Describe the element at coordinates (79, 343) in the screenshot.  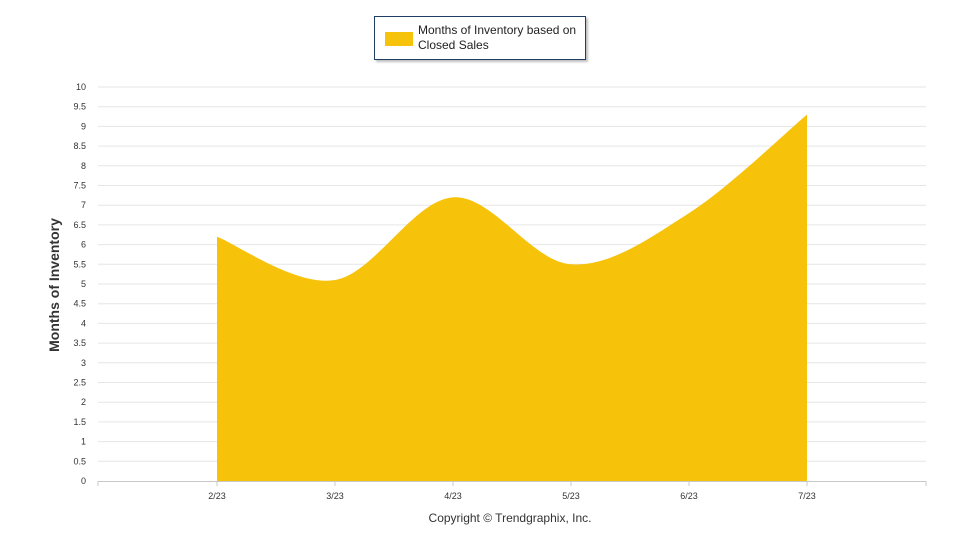
I see `y-tick-label: 3.5` at that location.